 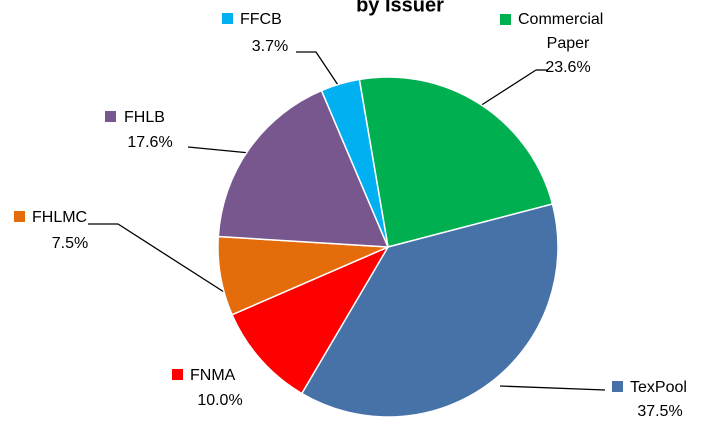 I want to click on value-label: 3.7%, so click(x=270, y=46).